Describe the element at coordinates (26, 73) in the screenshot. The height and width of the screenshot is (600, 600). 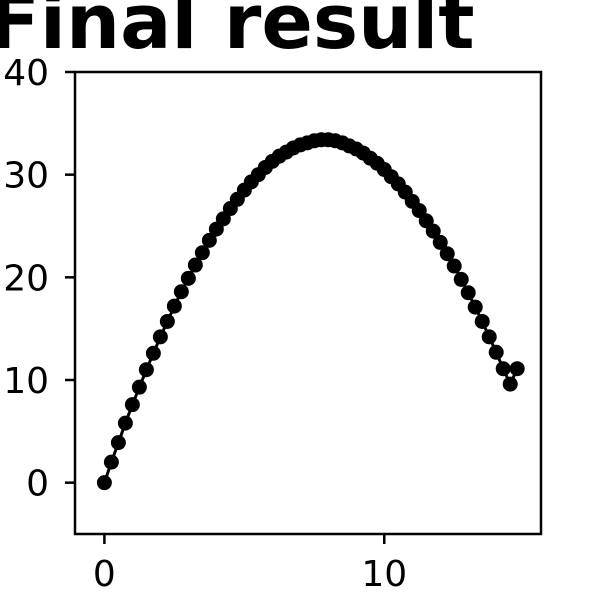
I see `y-tick-label: 40` at that location.